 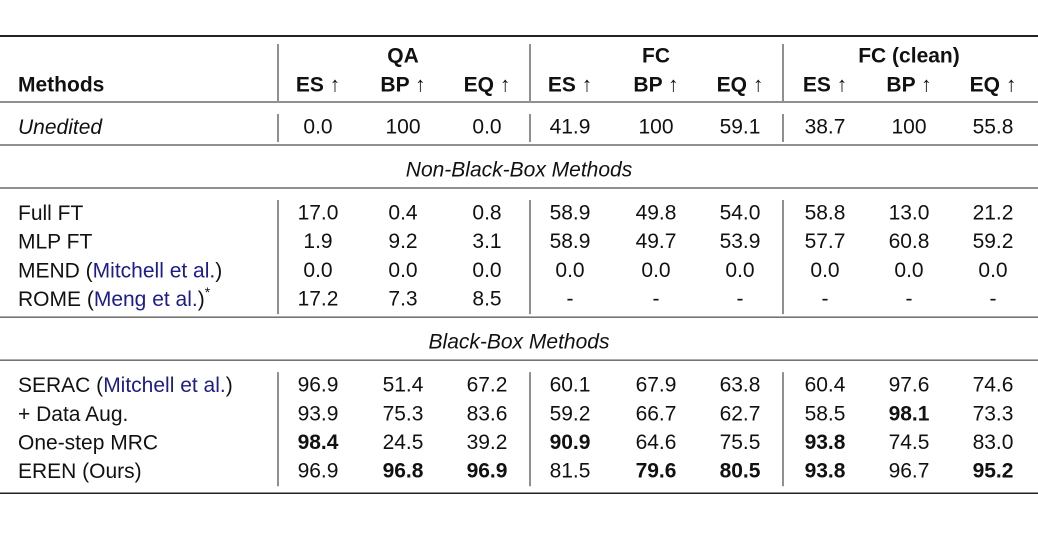 I want to click on method-text: EREN (Ours), so click(x=80, y=471).